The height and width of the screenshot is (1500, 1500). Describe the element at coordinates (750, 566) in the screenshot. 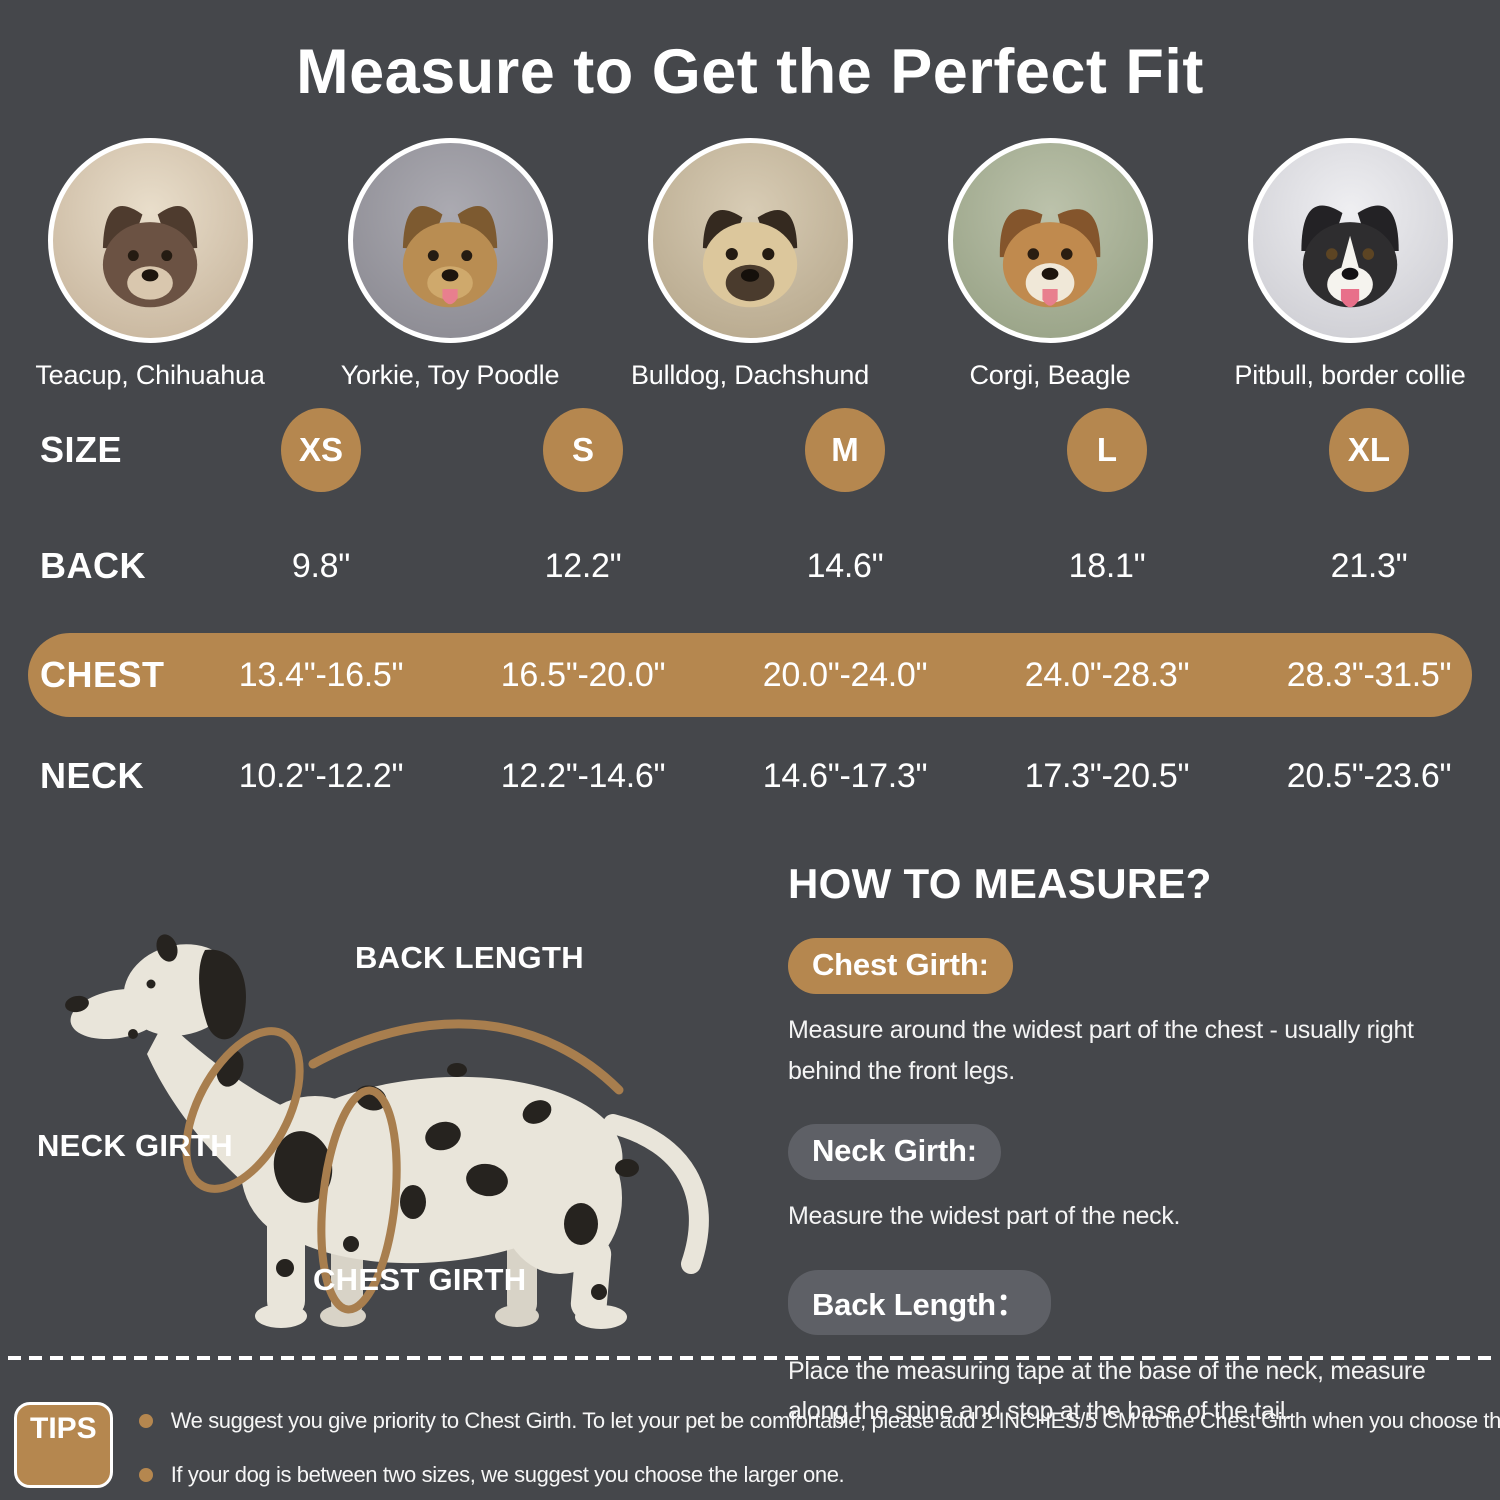

I see `back-row: BACK 9.8" 12.2" 14.6" 18.1" 21.3"` at that location.